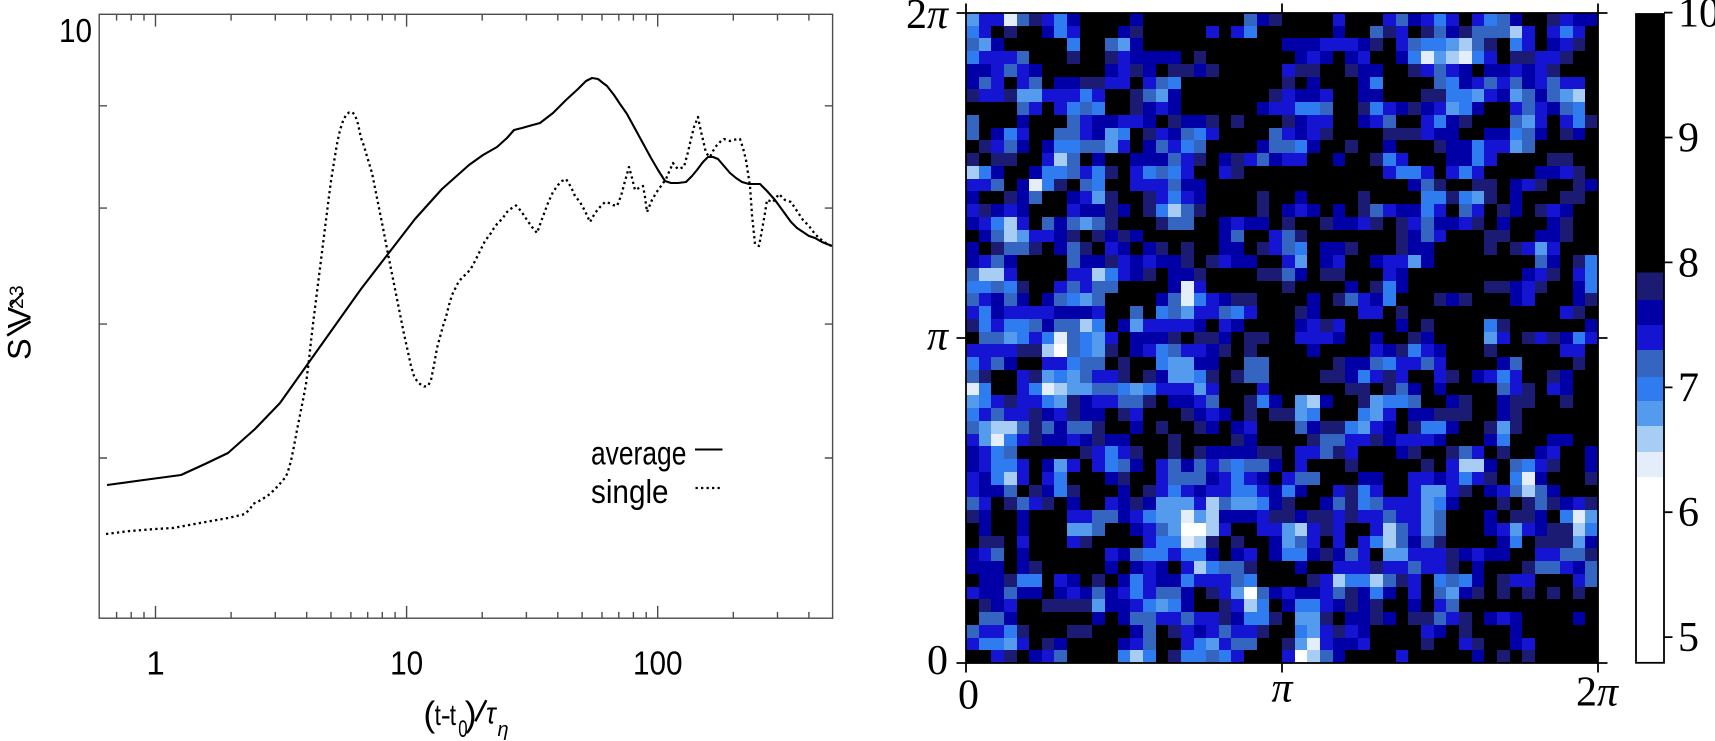 The image size is (1715, 741). I want to click on svg-text: average, so click(638, 454).